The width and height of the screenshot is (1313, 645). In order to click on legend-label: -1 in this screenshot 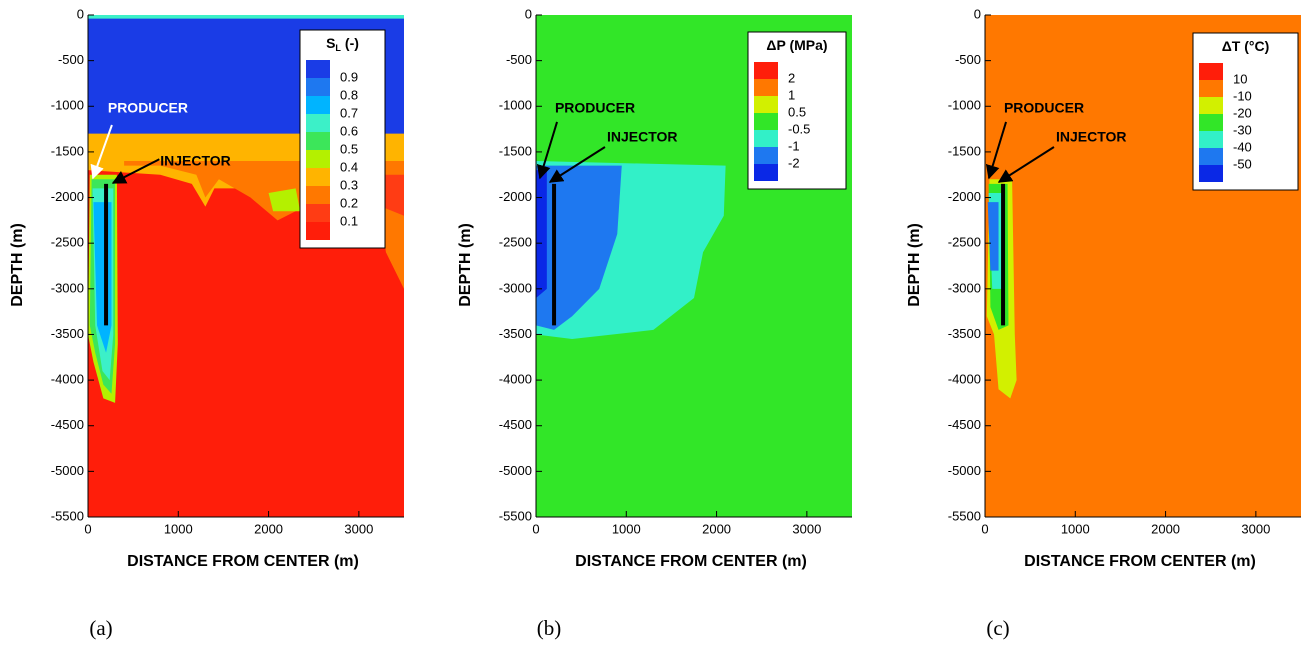, I will do `click(794, 145)`.